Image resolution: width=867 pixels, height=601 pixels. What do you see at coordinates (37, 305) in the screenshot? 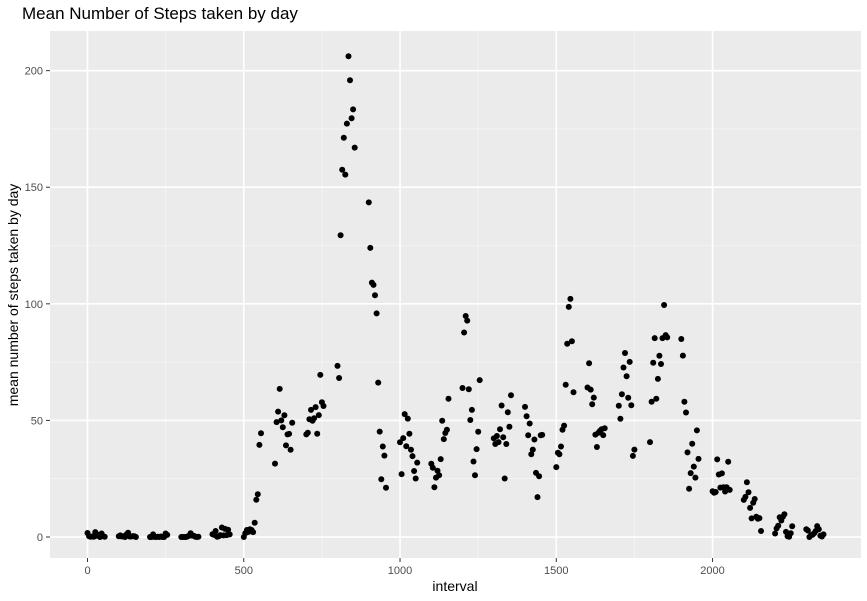
I see `y-axis-ticks: 0 50 100 150 200` at bounding box center [37, 305].